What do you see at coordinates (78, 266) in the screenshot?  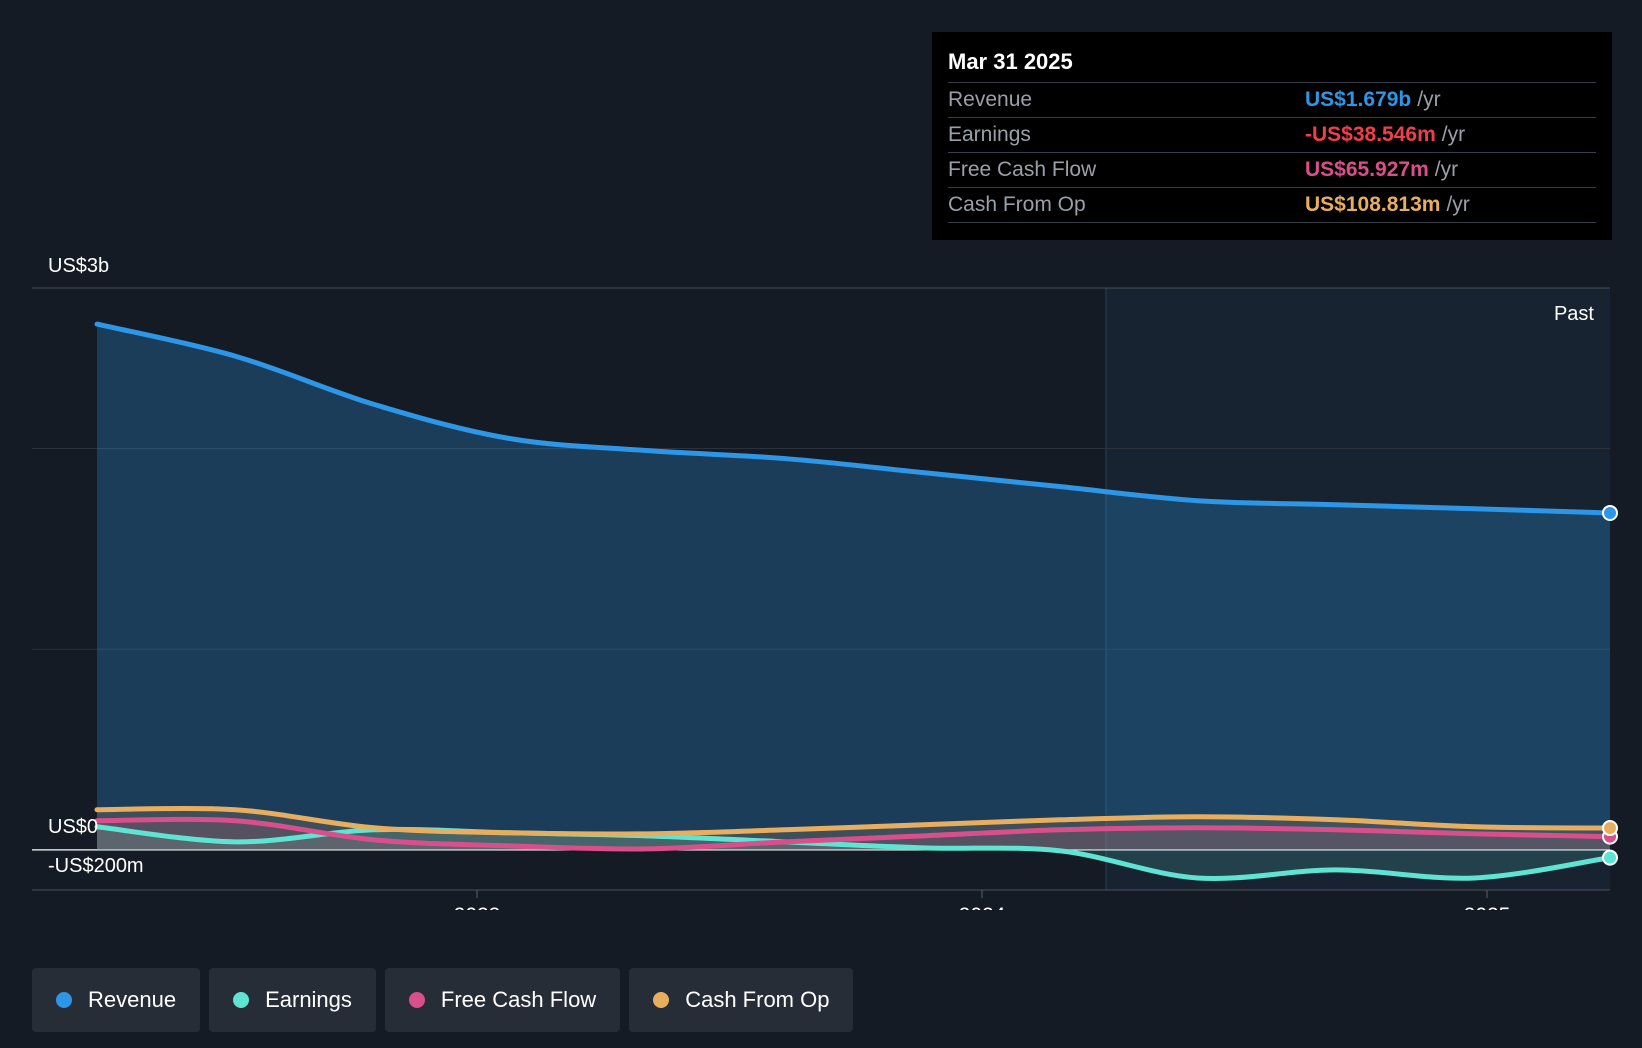 I see `y-tick-top: US$3b` at bounding box center [78, 266].